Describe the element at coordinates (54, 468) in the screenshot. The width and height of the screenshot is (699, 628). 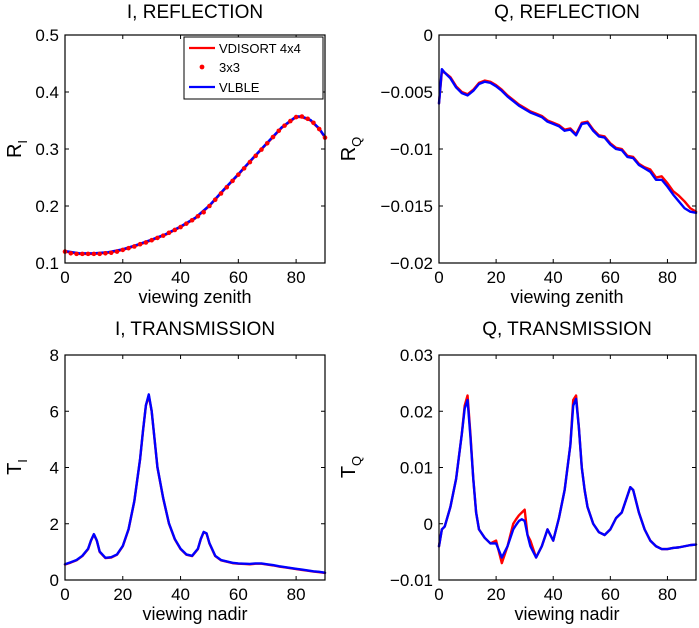
I see `y-tick-label: 4` at that location.